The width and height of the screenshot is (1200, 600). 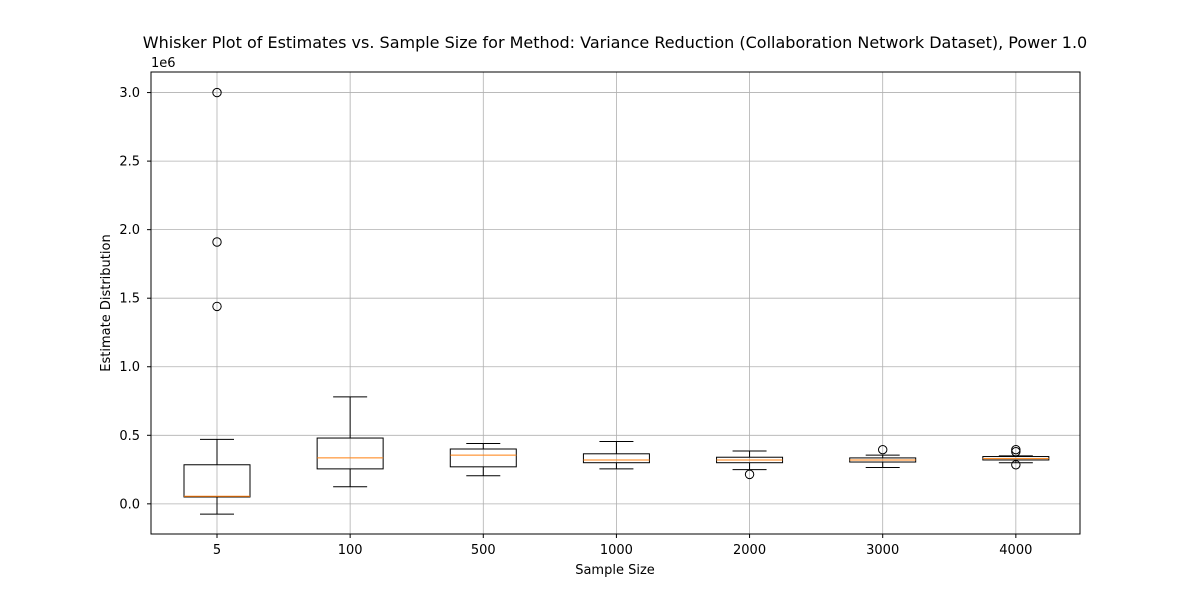 I want to click on x-tick-label: 2000, so click(x=749, y=550).